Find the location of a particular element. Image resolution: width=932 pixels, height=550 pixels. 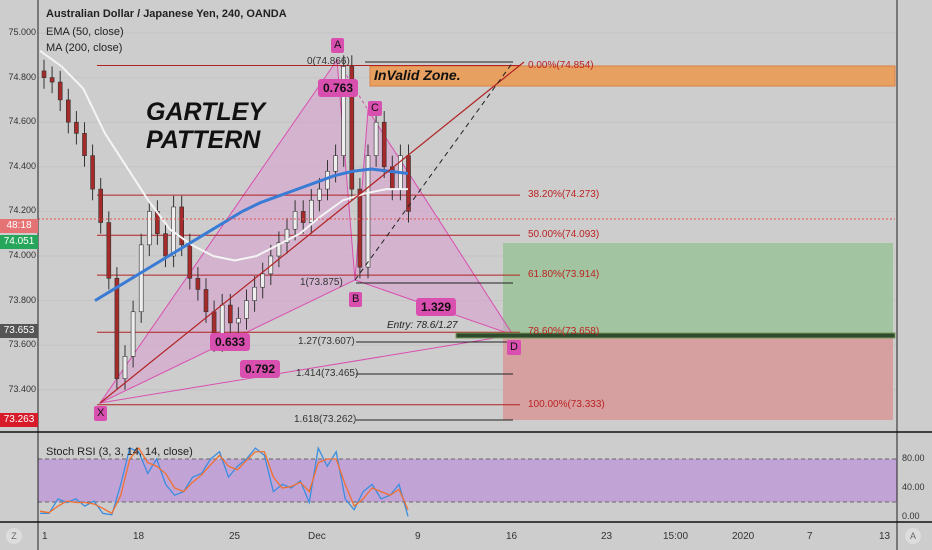

price-axis-label: 73.800 is located at coordinates (22, 299).